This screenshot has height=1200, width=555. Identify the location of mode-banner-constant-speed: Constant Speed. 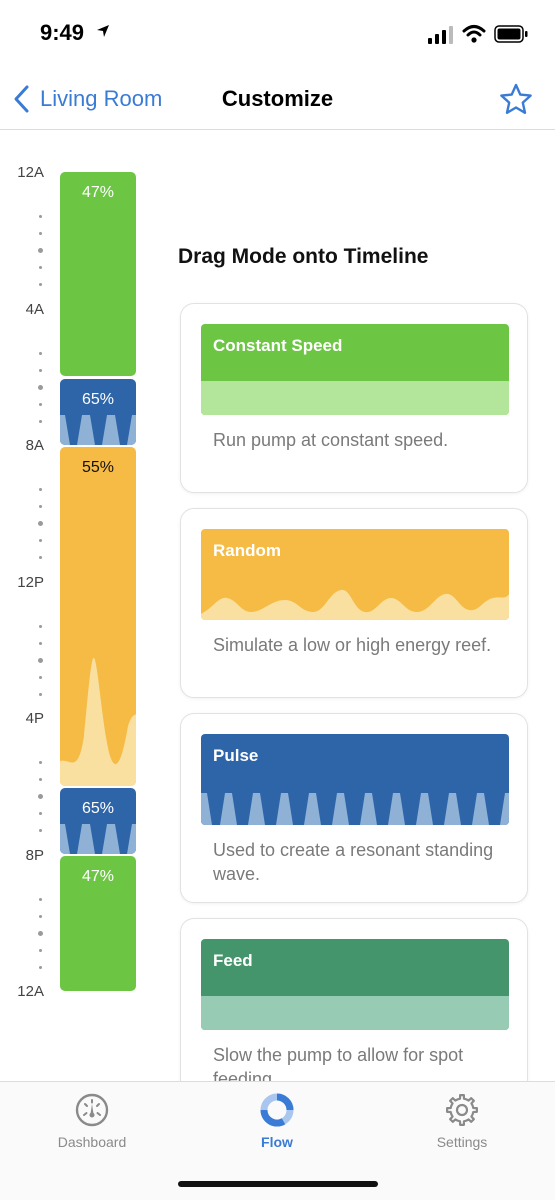
(355, 369).